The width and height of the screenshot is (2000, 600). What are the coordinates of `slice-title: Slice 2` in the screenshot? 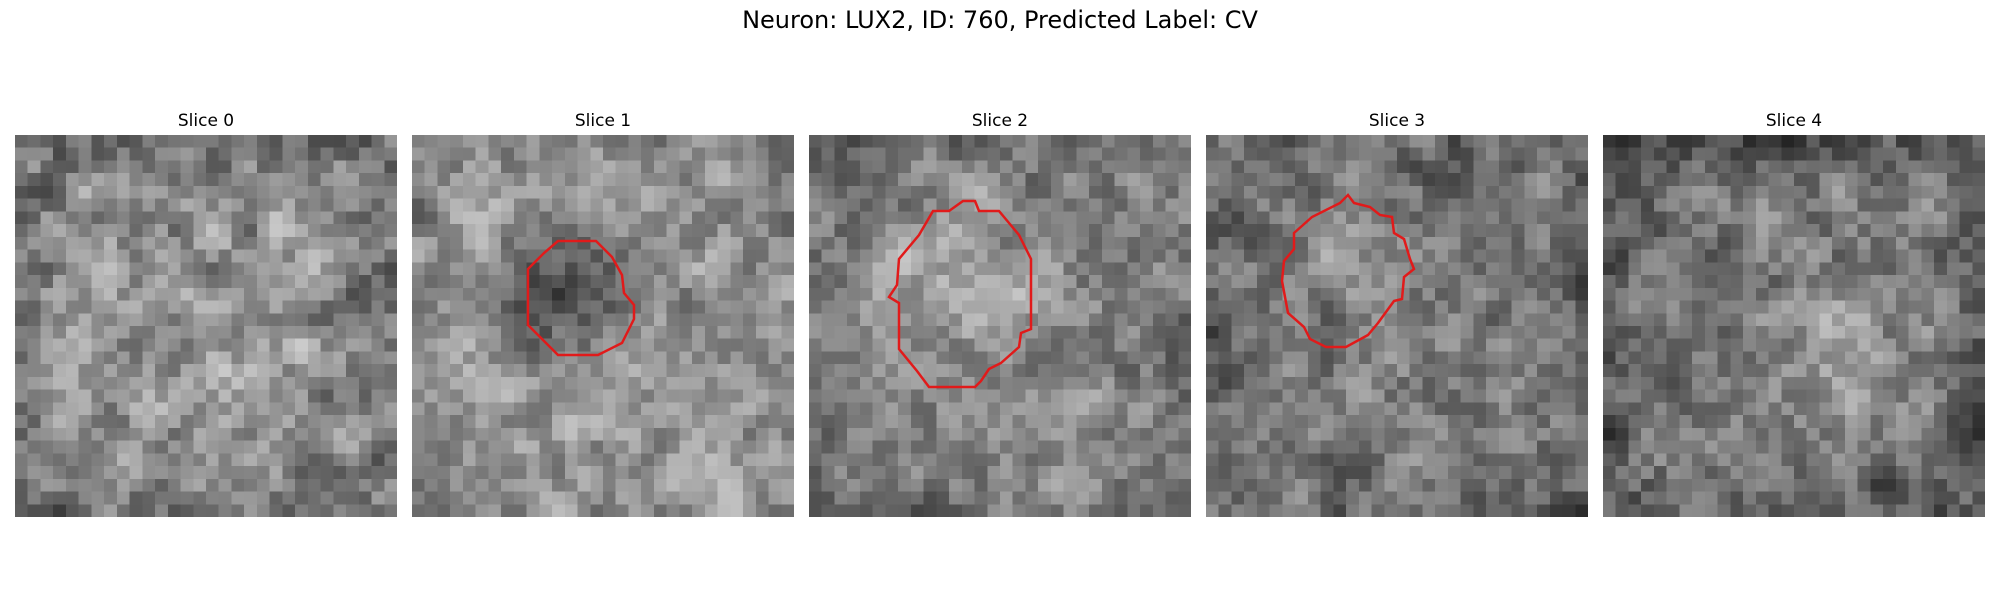 It's located at (1000, 121).